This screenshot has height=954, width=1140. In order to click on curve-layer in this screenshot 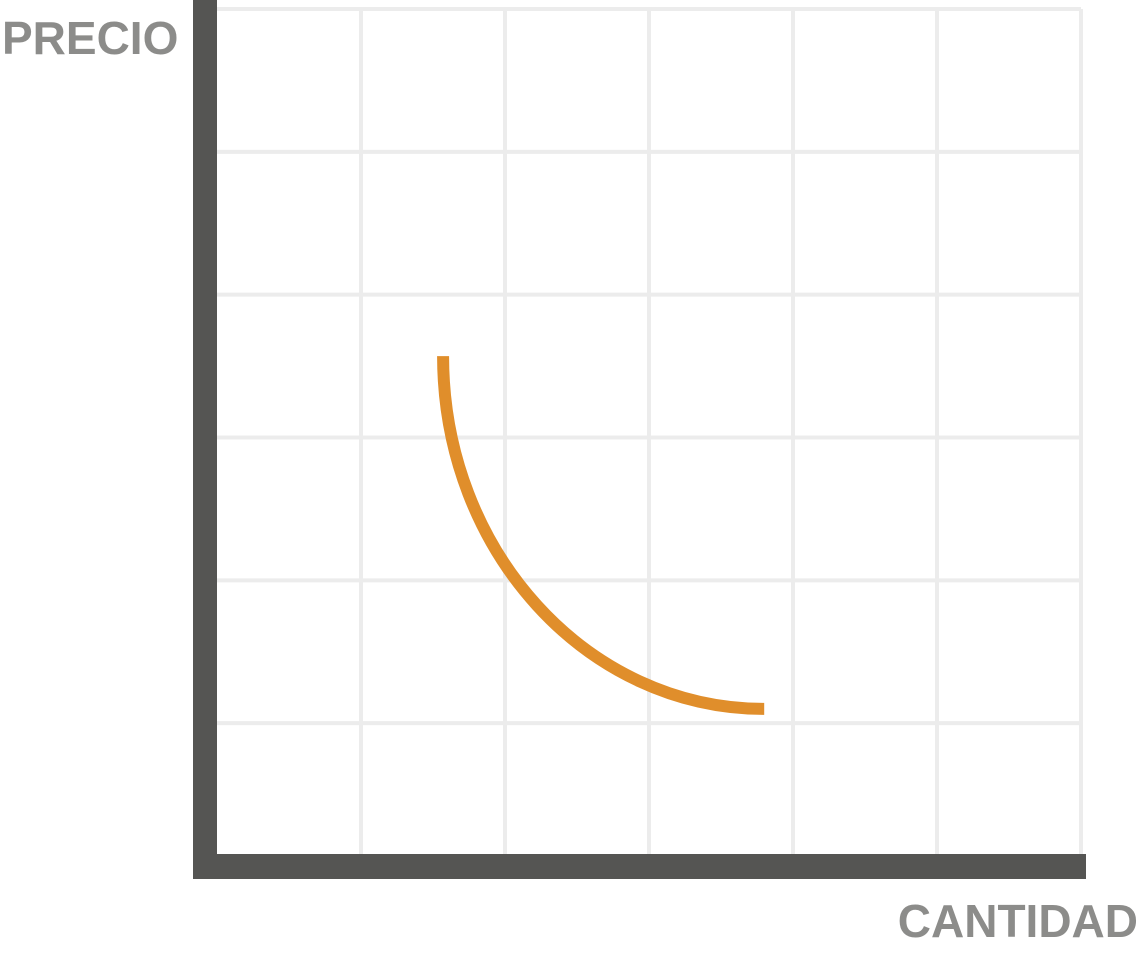, I will do `click(601, 535)`.